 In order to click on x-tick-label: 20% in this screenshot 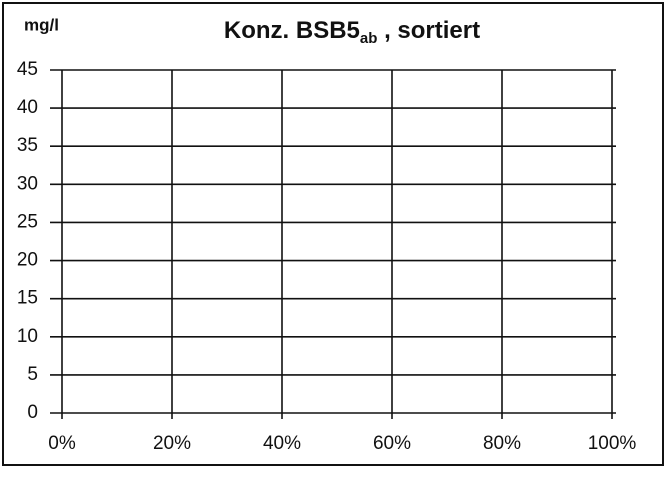, I will do `click(172, 443)`.